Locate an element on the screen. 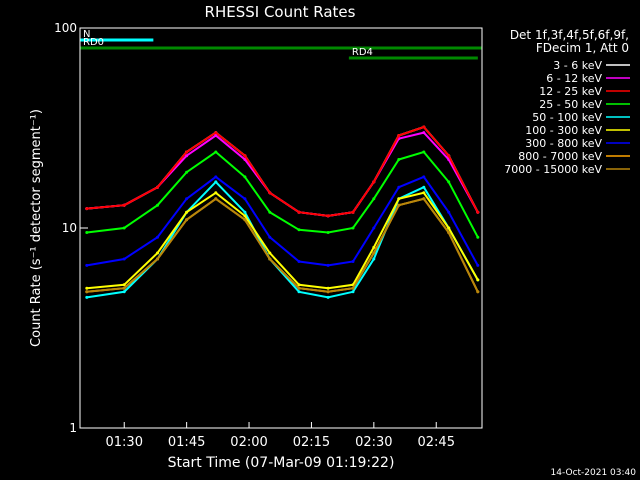 The height and width of the screenshot is (480, 640). legend-header-line-1: Det 1f,3f,4f,5f,6f,9f, is located at coordinates (569, 35).